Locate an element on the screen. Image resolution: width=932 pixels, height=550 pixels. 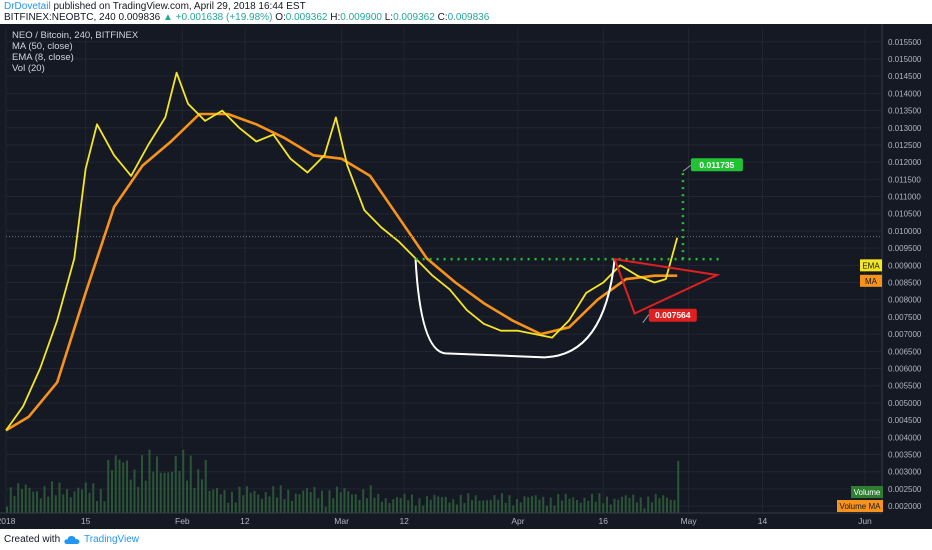
x-tick-label: 12 is located at coordinates (404, 521).